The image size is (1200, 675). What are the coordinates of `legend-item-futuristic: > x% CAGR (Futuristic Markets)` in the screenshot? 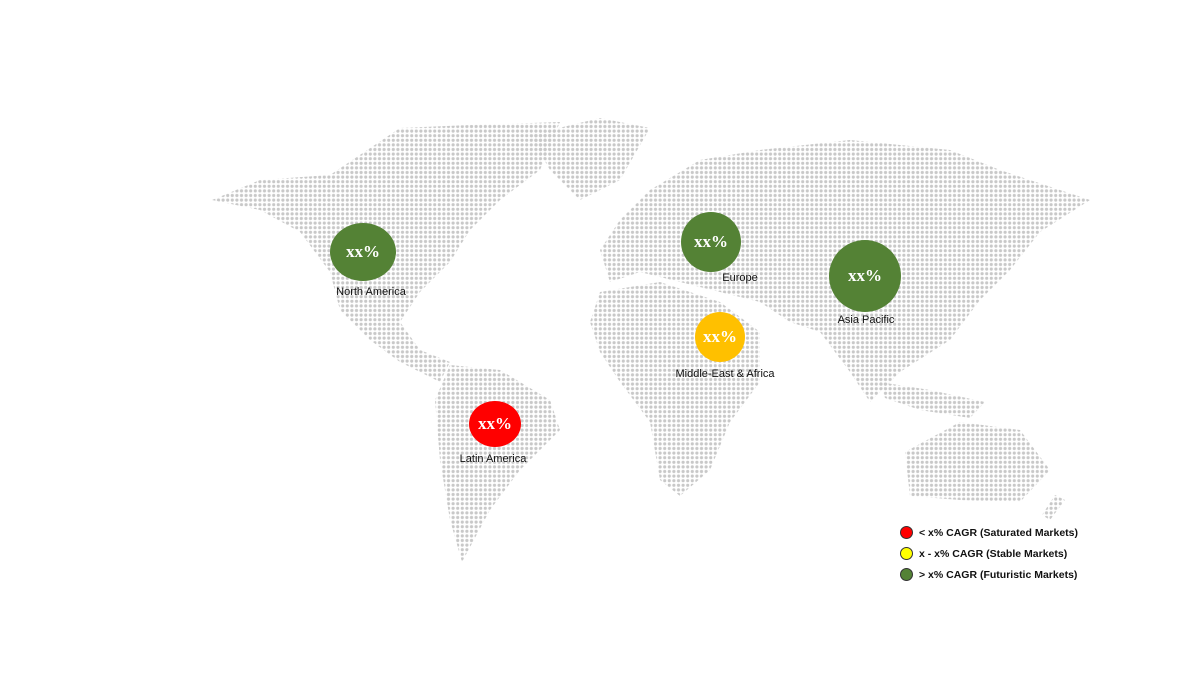 It's located at (989, 574).